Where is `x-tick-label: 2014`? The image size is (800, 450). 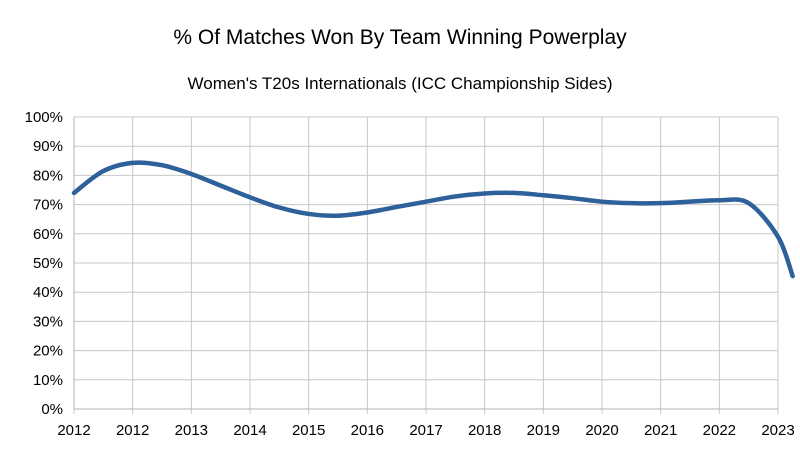 x-tick-label: 2014 is located at coordinates (249, 430).